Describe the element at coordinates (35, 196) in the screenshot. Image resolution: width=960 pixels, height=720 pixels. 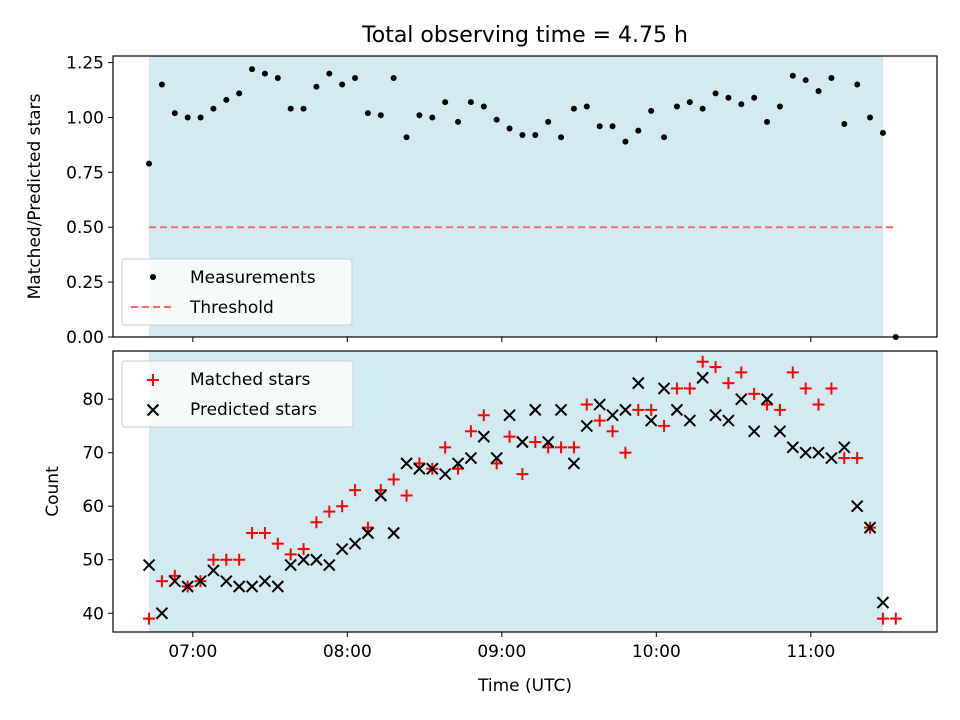
I see `y-axis-label-top: Matched/Predicted stars` at that location.